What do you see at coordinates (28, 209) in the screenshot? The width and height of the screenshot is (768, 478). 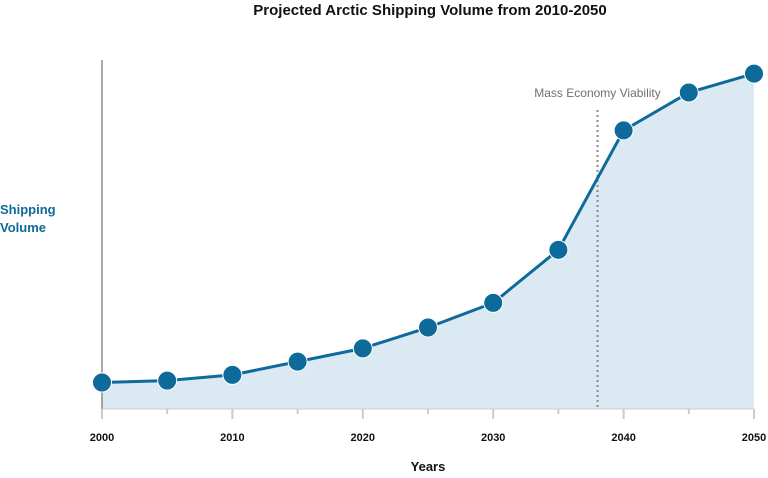 I see `y-axis-label-line-1: Shipping` at bounding box center [28, 209].